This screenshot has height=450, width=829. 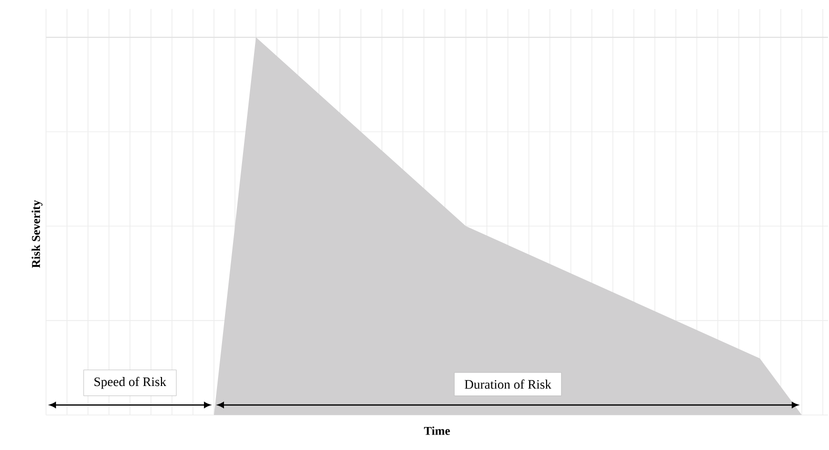 I want to click on annotation: Speed of Risk, so click(x=130, y=382).